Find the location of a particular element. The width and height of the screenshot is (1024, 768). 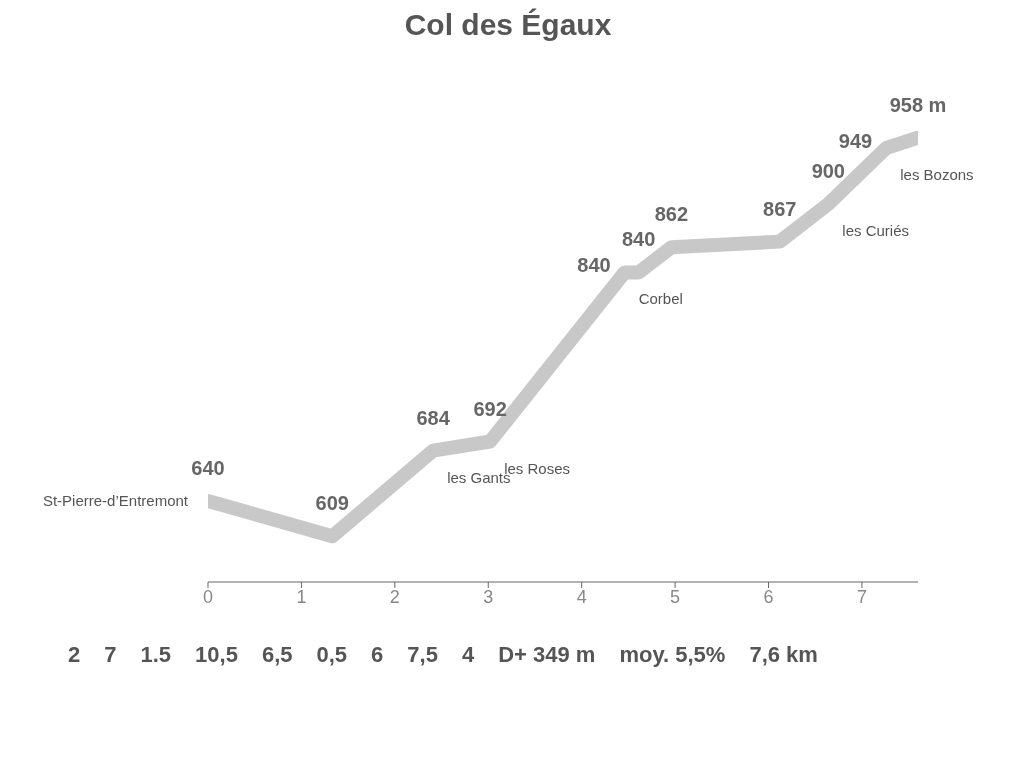

text: 4 is located at coordinates (468, 655).